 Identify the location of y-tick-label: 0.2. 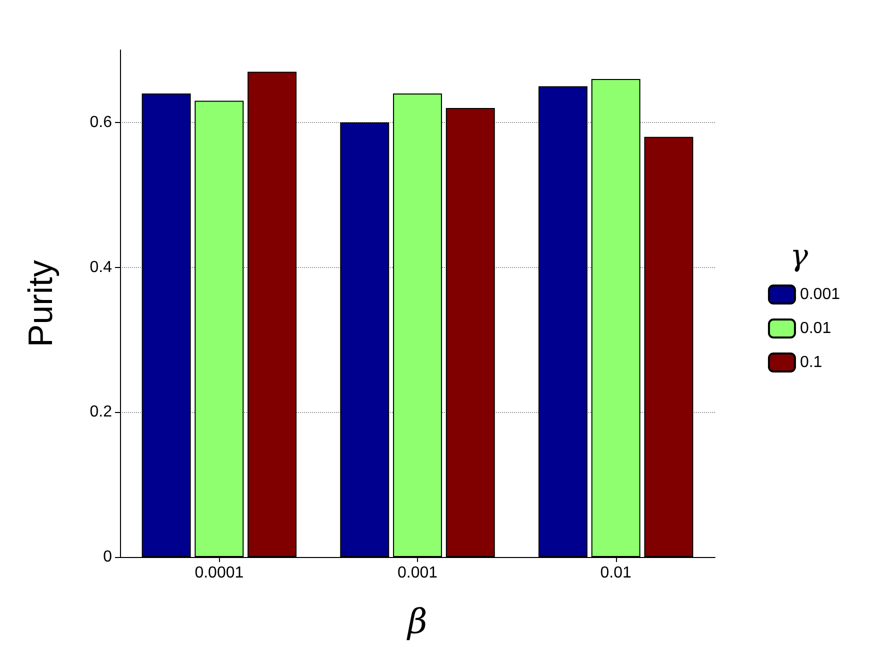
(101, 412).